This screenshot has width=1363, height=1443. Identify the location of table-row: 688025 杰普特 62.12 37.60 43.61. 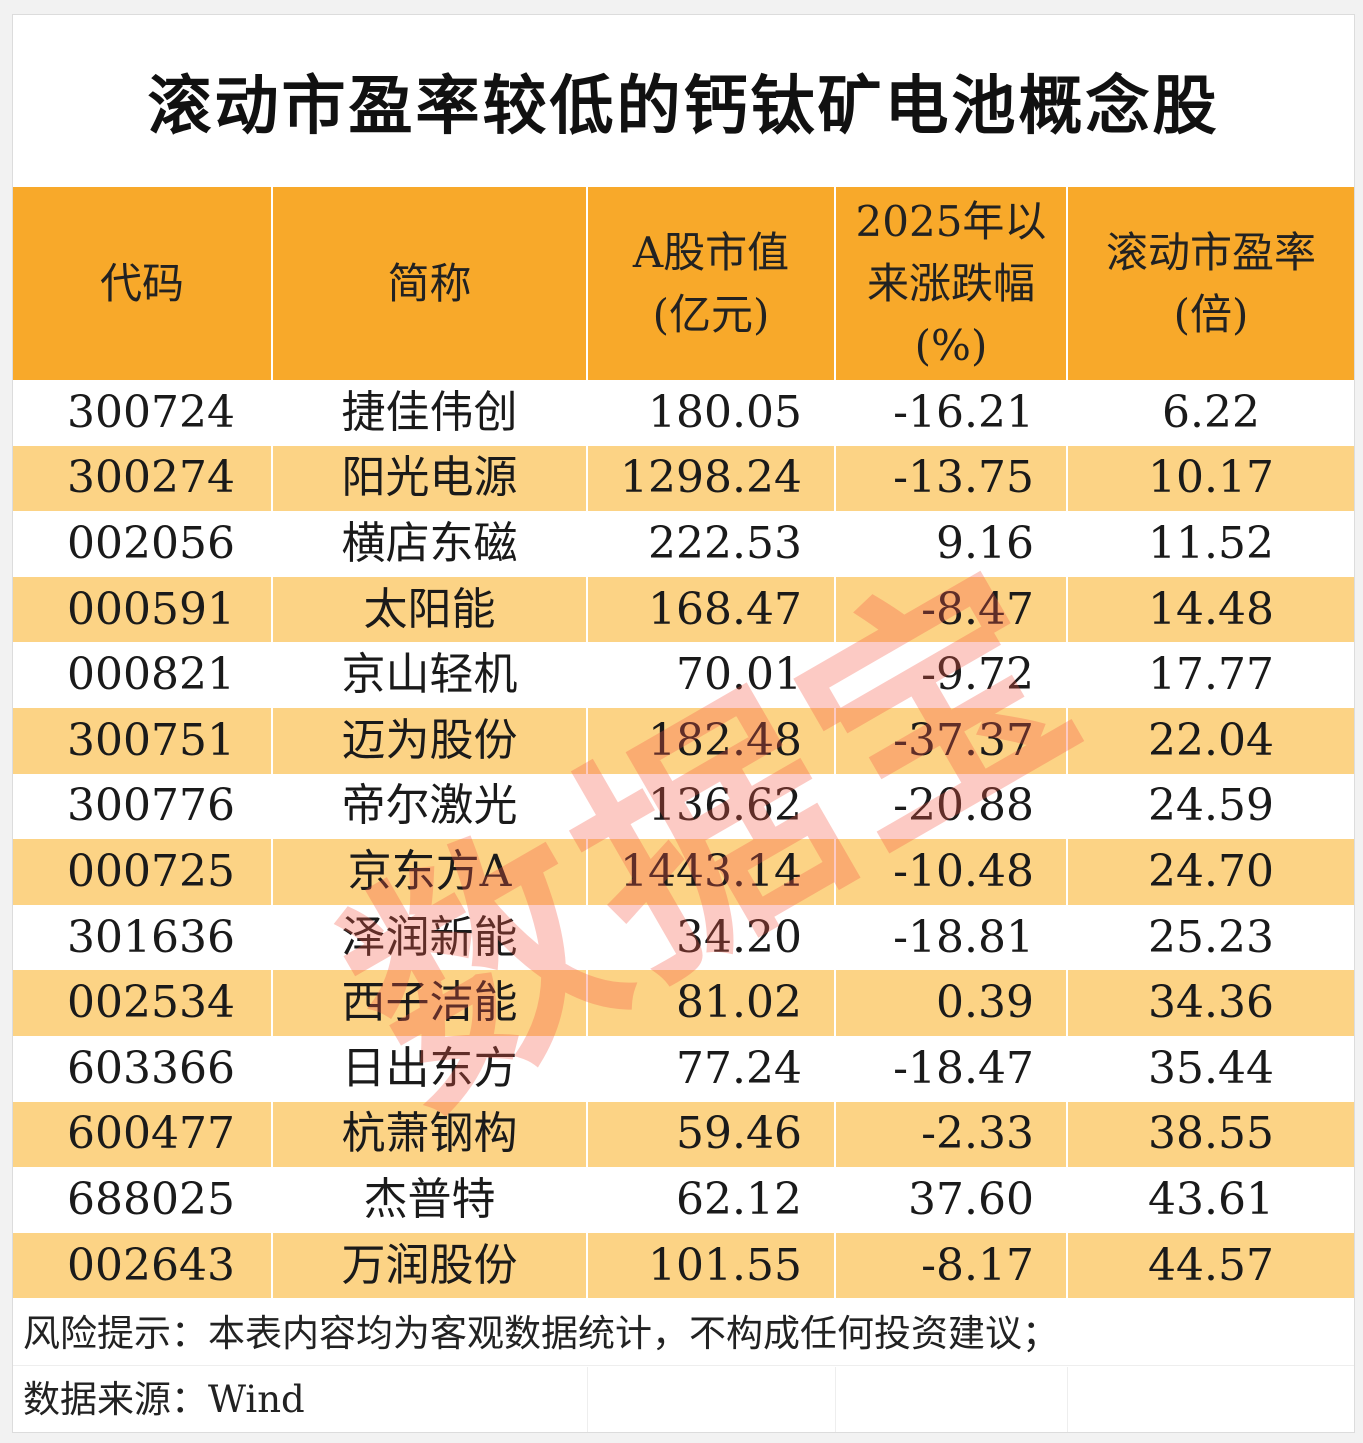
(683, 1200).